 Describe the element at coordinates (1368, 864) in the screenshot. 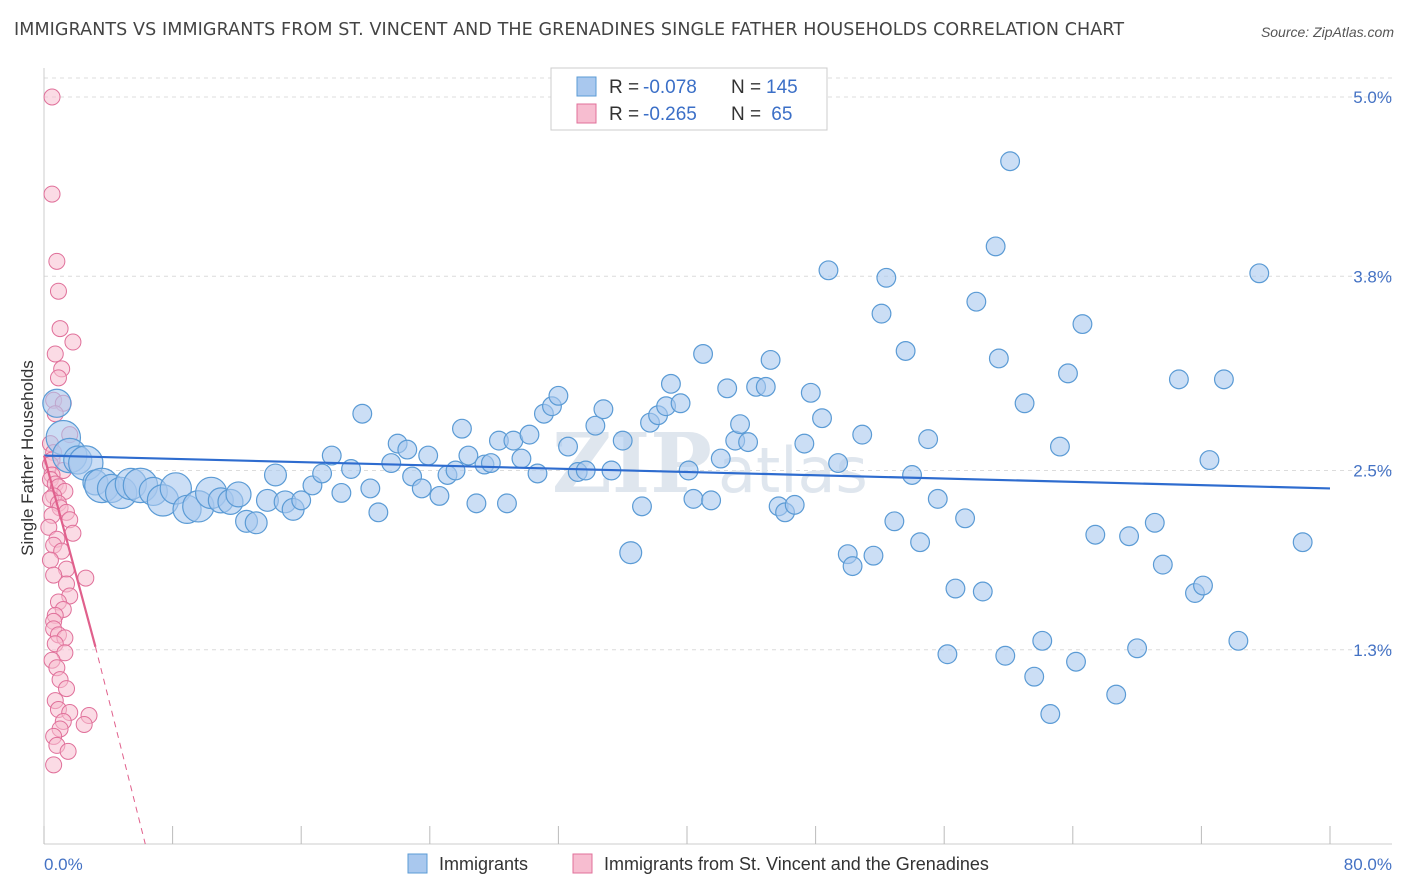

I see `x-tick-label-max: 80.0%` at that location.